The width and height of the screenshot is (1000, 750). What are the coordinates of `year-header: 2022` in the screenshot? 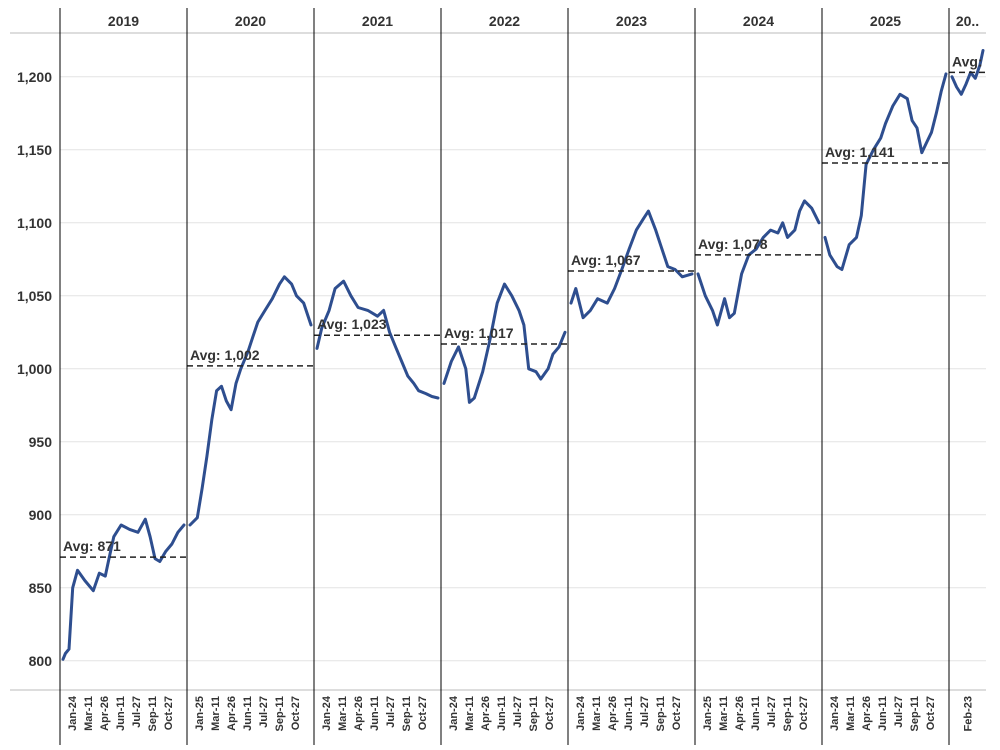 It's located at (504, 21).